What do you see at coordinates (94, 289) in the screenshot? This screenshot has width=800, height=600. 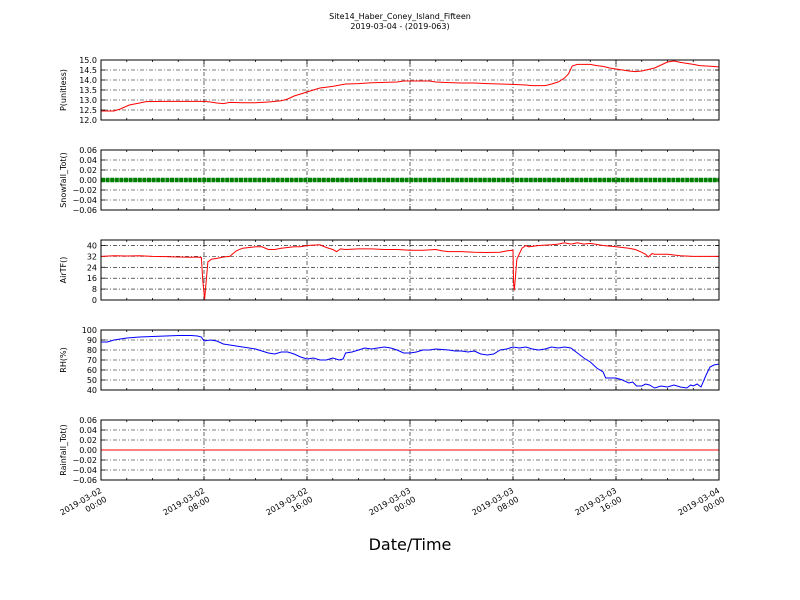 I see `y-tick-label: 8` at bounding box center [94, 289].